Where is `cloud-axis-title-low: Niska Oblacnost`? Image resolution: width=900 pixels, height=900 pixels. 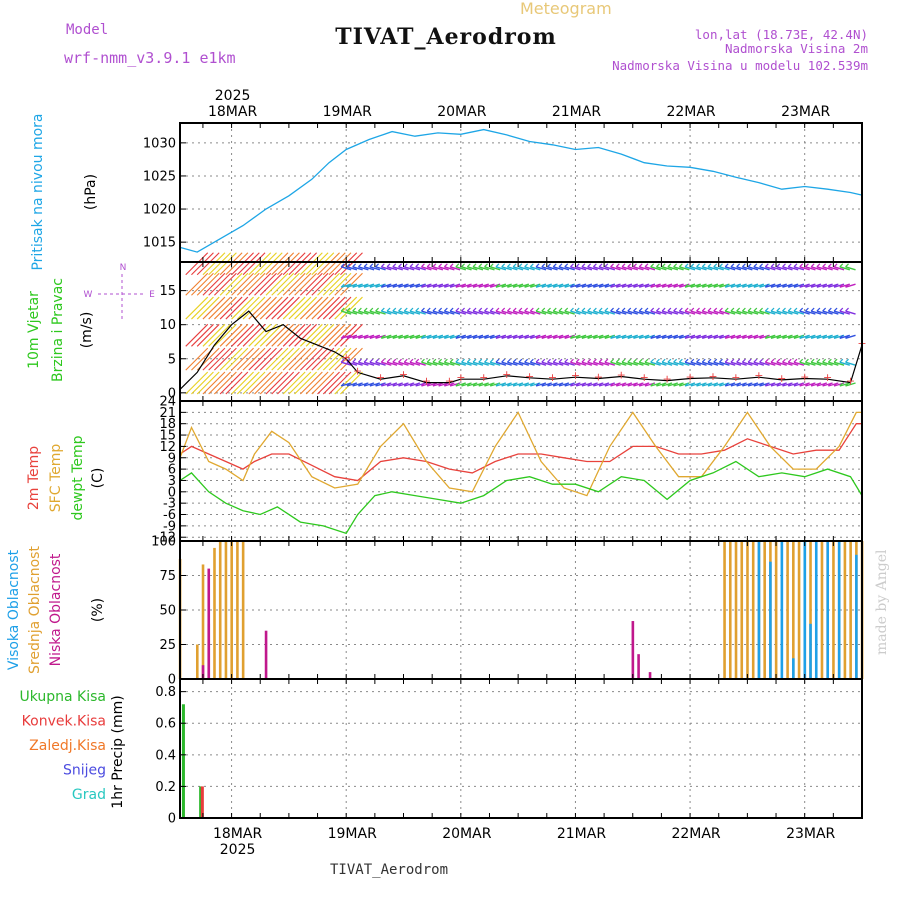 cloud-axis-title-low: Niska Oblacnost is located at coordinates (56, 609).